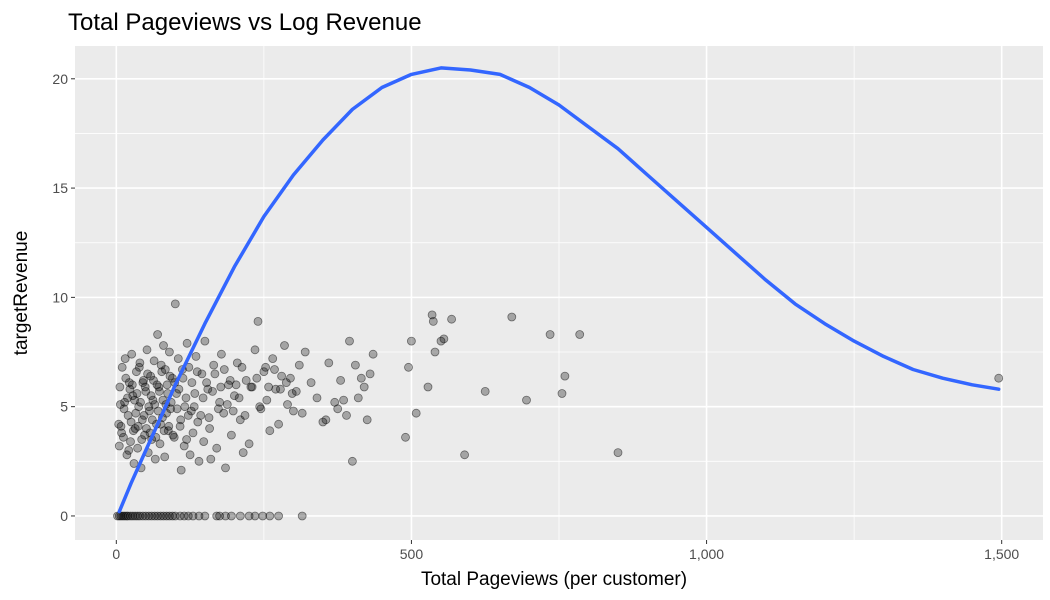 The width and height of the screenshot is (1050, 600). Describe the element at coordinates (21, 293) in the screenshot. I see `y-axis-title: targetRevenue` at that location.